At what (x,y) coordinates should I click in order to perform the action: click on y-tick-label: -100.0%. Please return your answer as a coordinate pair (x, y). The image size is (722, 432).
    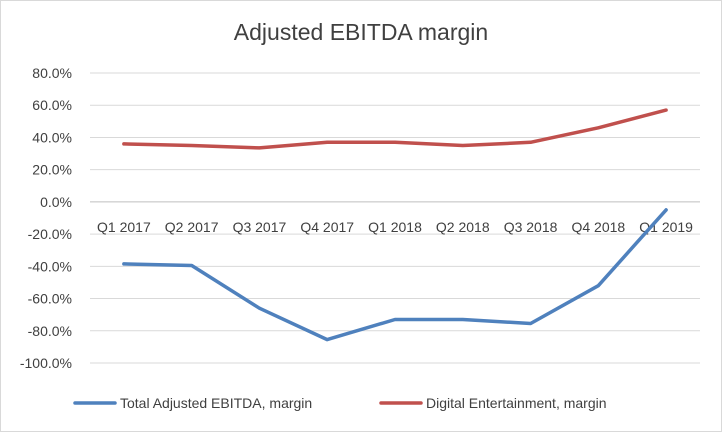
    Looking at the image, I should click on (46, 363).